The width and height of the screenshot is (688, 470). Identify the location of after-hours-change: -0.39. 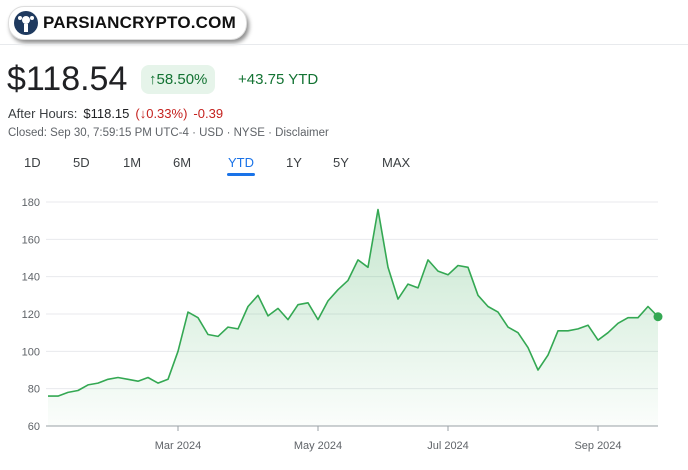
(208, 113).